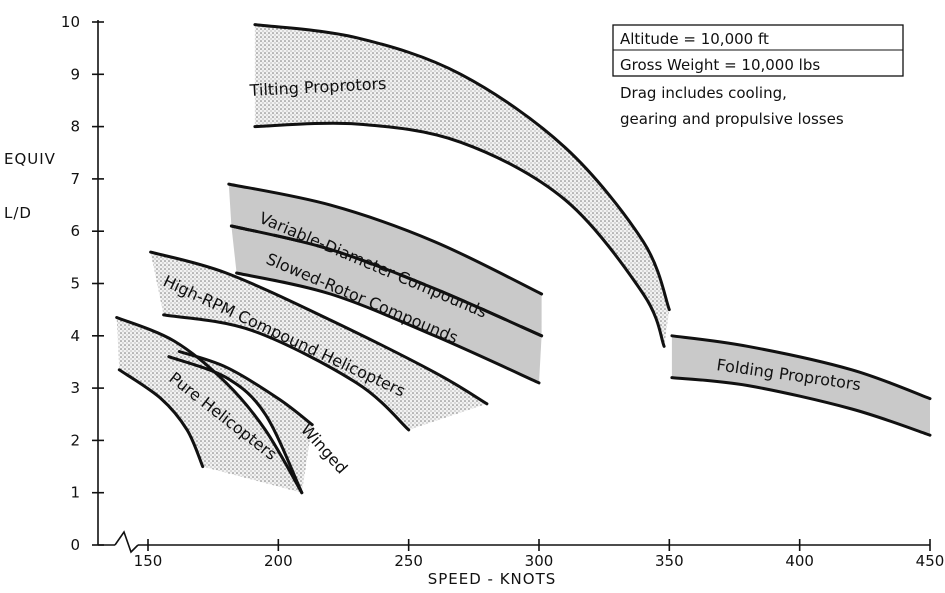 Image resolution: width=945 pixels, height=593 pixels. I want to click on x-tick-label-400: 400, so click(799, 561).